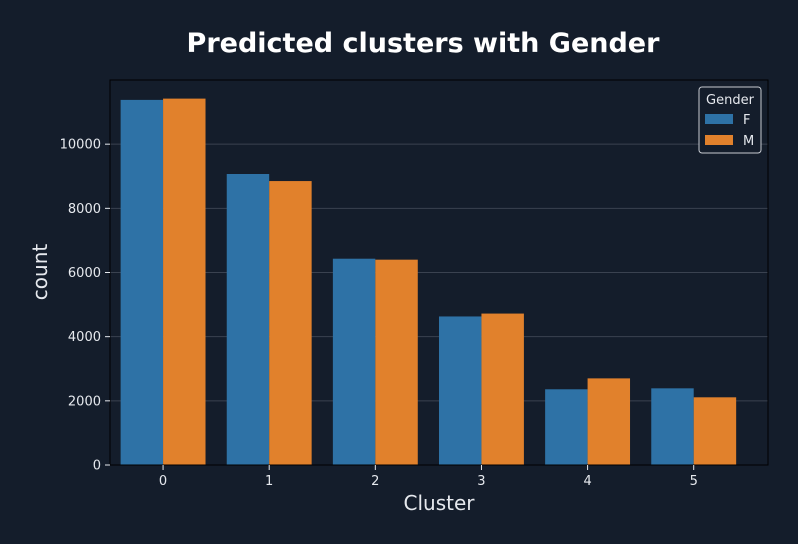 The height and width of the screenshot is (544, 798). What do you see at coordinates (84, 209) in the screenshot?
I see `y-tick-label-8000: 8000` at bounding box center [84, 209].